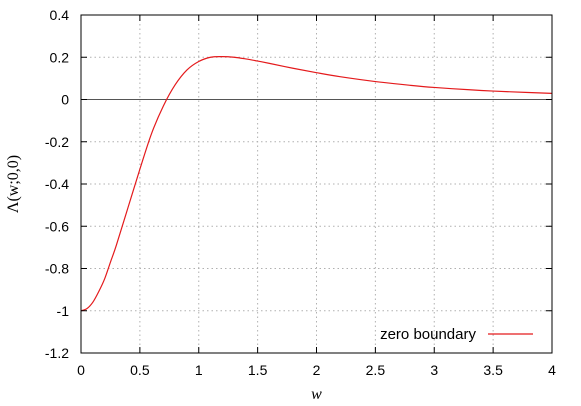 Image resolution: width=581 pixels, height=406 pixels. Describe the element at coordinates (140, 370) in the screenshot. I see `x-tick-label: 0.5` at that location.